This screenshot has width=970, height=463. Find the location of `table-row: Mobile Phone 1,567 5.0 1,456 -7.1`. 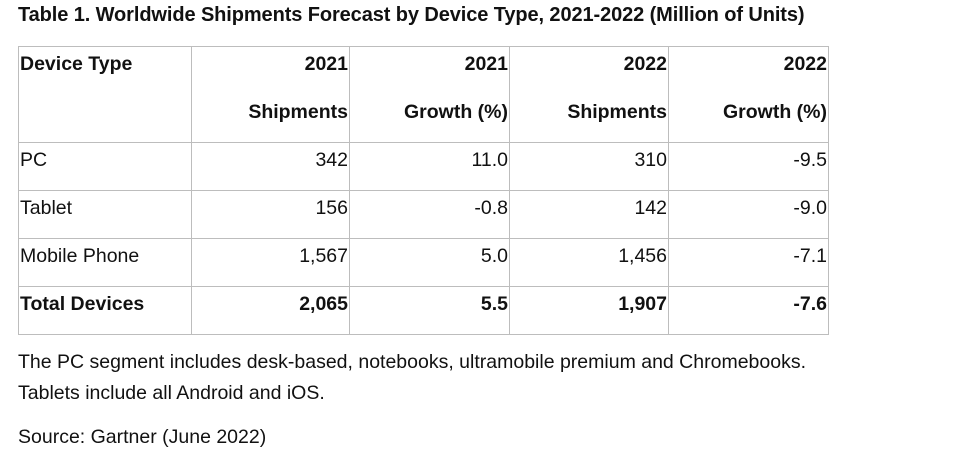

table-row: Mobile Phone 1,567 5.0 1,456 -7.1 is located at coordinates (423, 262).